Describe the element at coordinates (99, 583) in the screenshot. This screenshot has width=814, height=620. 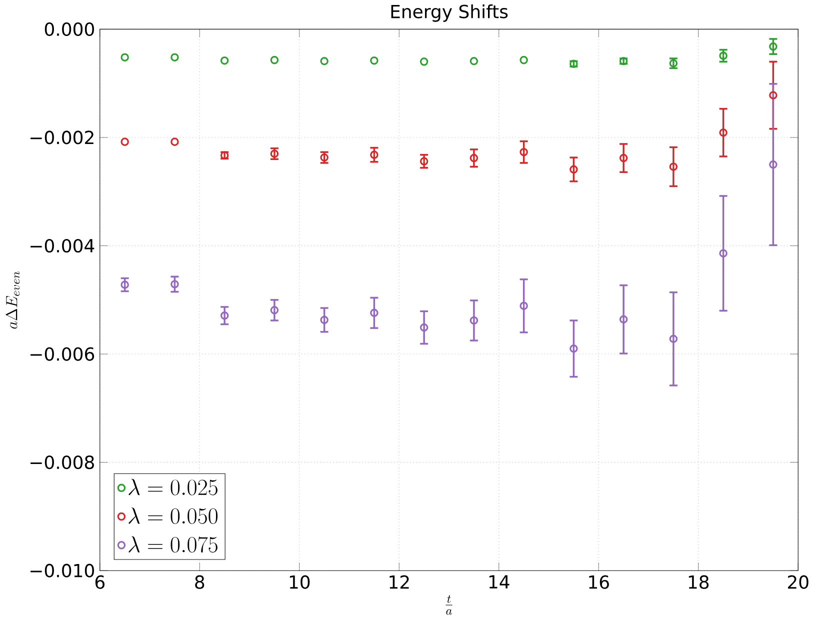
I see `x-tick-label: 6` at that location.